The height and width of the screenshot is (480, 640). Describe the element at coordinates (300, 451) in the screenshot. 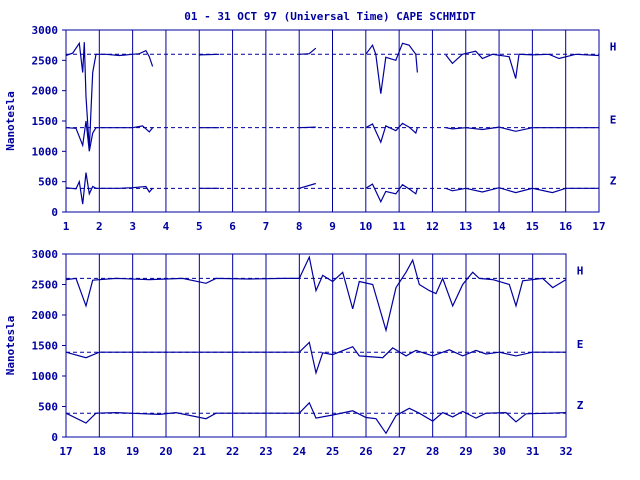

I see `x-tick-label: 24` at that location.